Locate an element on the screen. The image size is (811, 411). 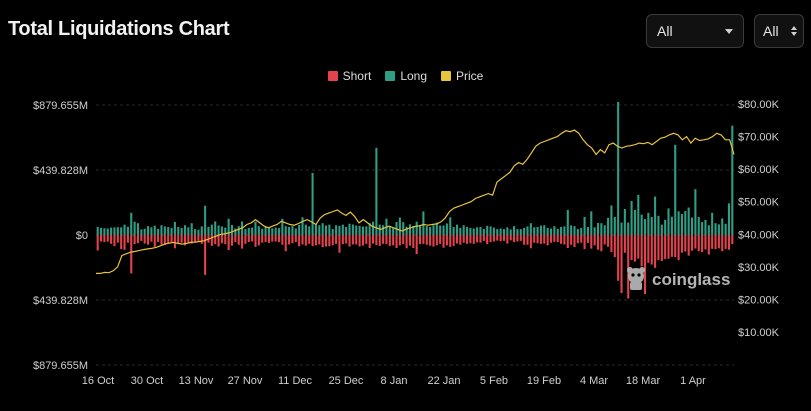
chevron-down-icon is located at coordinates (729, 31).